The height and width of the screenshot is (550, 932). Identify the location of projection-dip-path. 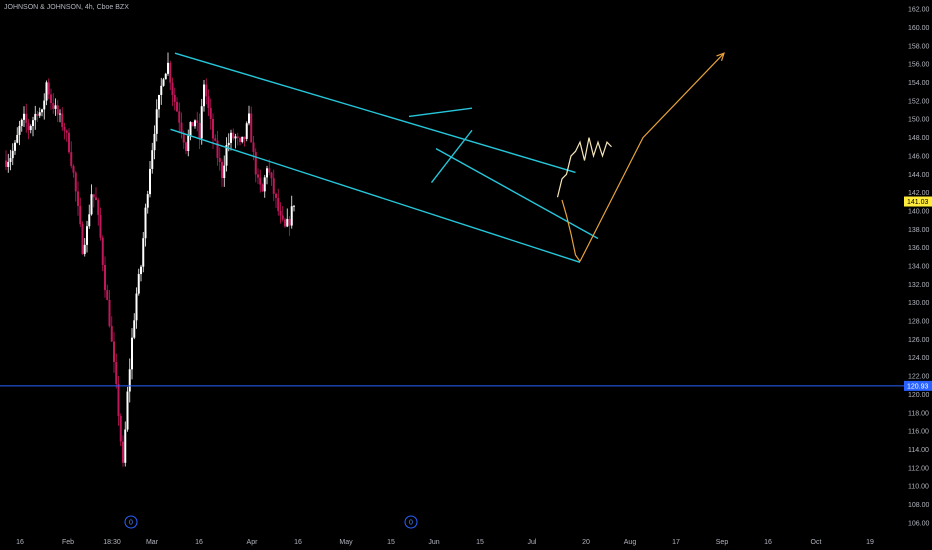
(571, 230).